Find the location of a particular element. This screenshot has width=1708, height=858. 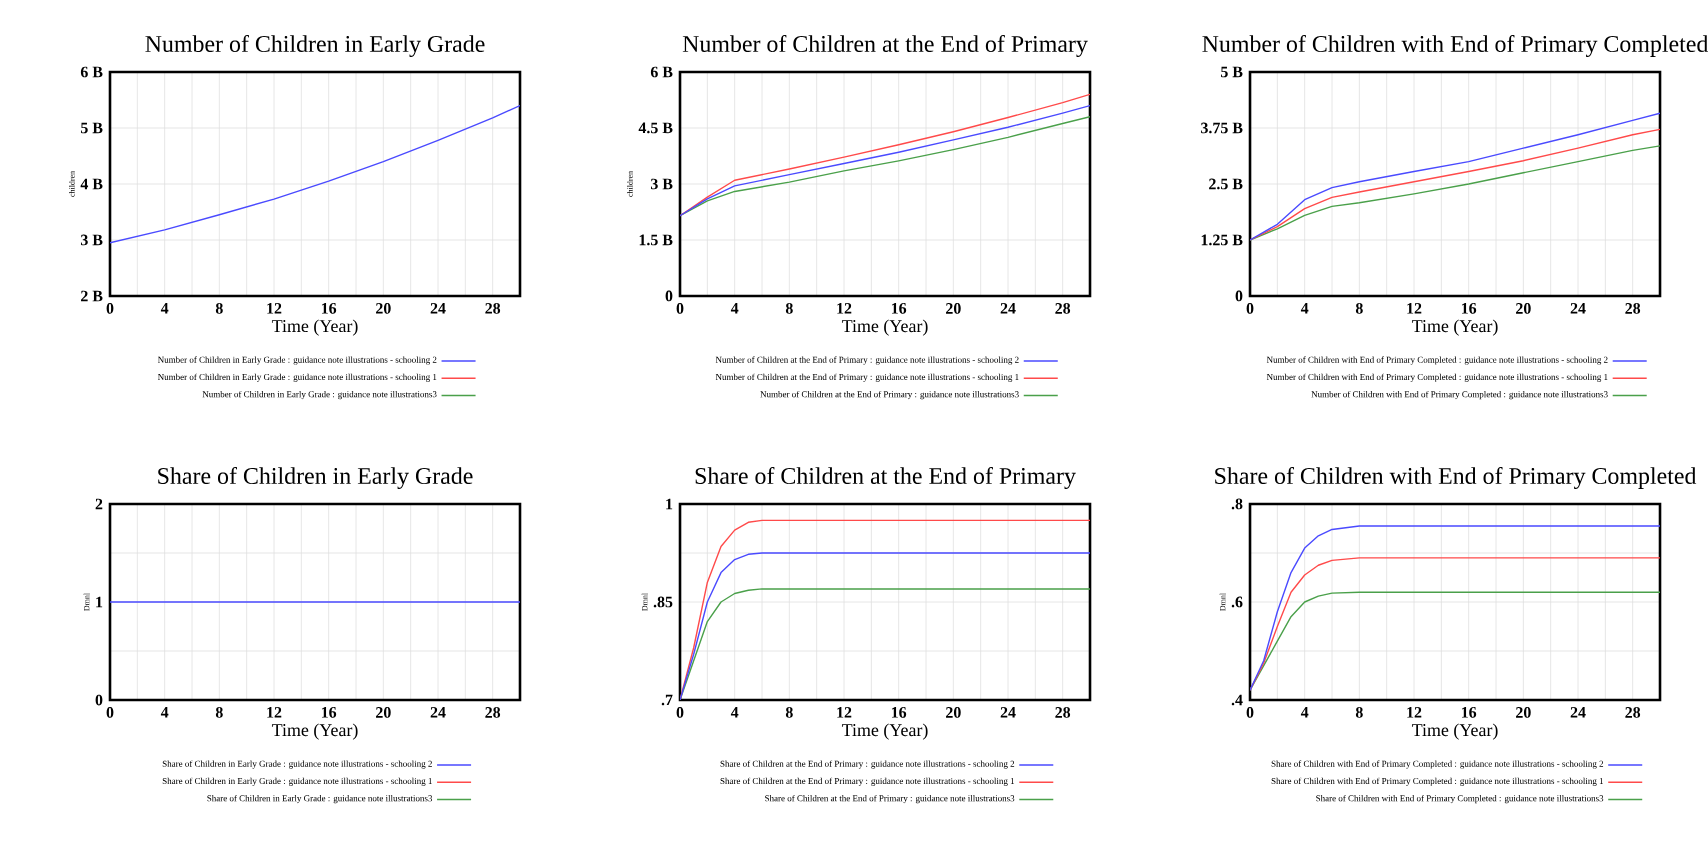

chart-title: Number of Children in Early Grade is located at coordinates (315, 45).